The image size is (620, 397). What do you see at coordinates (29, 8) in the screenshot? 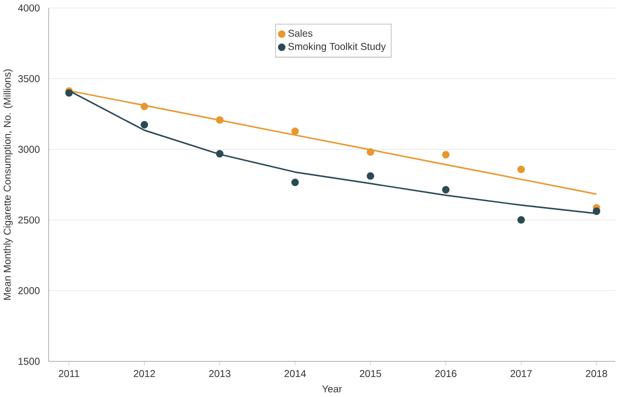
I see `y-tick-label: 4000` at bounding box center [29, 8].